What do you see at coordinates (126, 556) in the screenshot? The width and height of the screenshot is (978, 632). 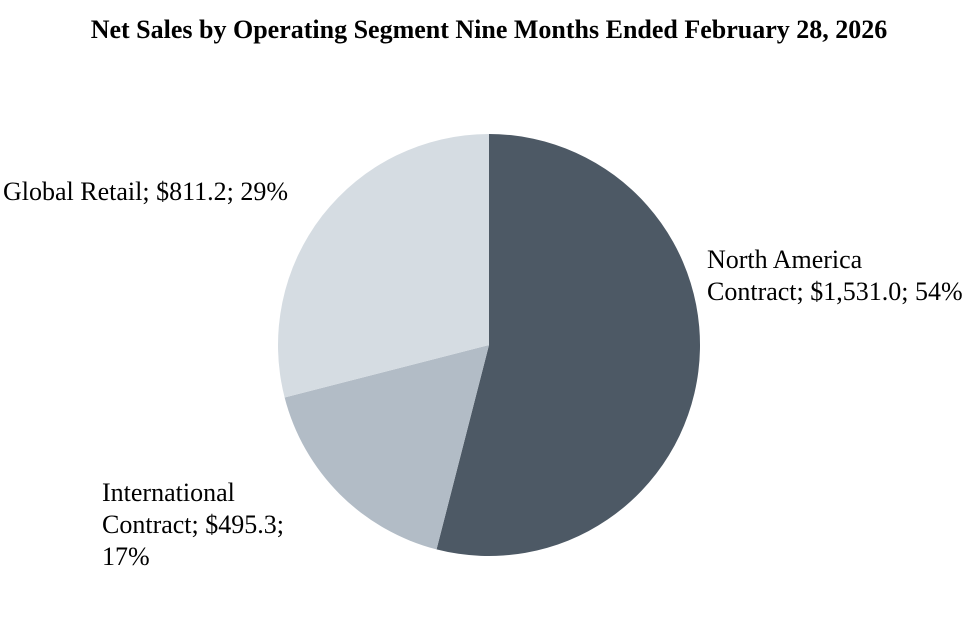 I see `slice-label-line: 17%` at bounding box center [126, 556].